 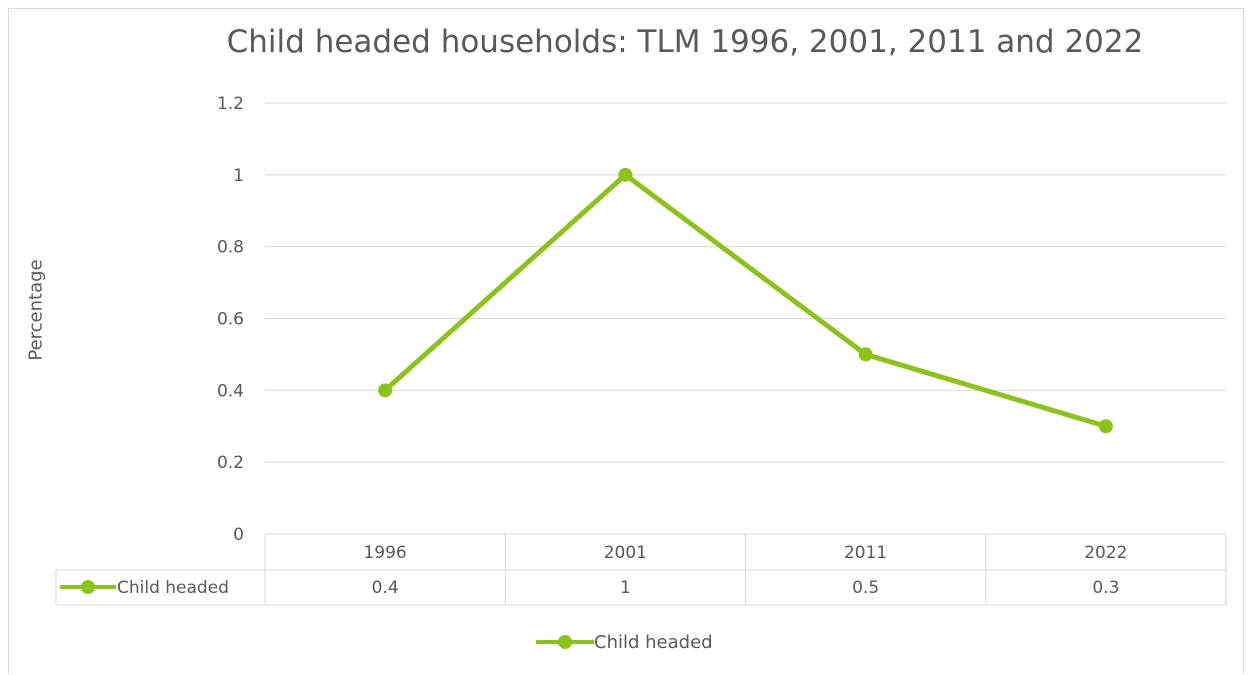 What do you see at coordinates (230, 463) in the screenshot?
I see `y-tick-label: 0.2` at bounding box center [230, 463].